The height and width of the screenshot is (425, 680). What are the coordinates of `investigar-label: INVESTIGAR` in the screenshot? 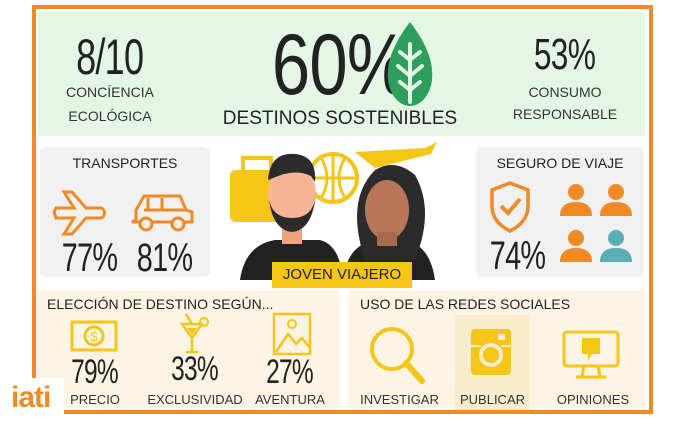 It's located at (399, 399).